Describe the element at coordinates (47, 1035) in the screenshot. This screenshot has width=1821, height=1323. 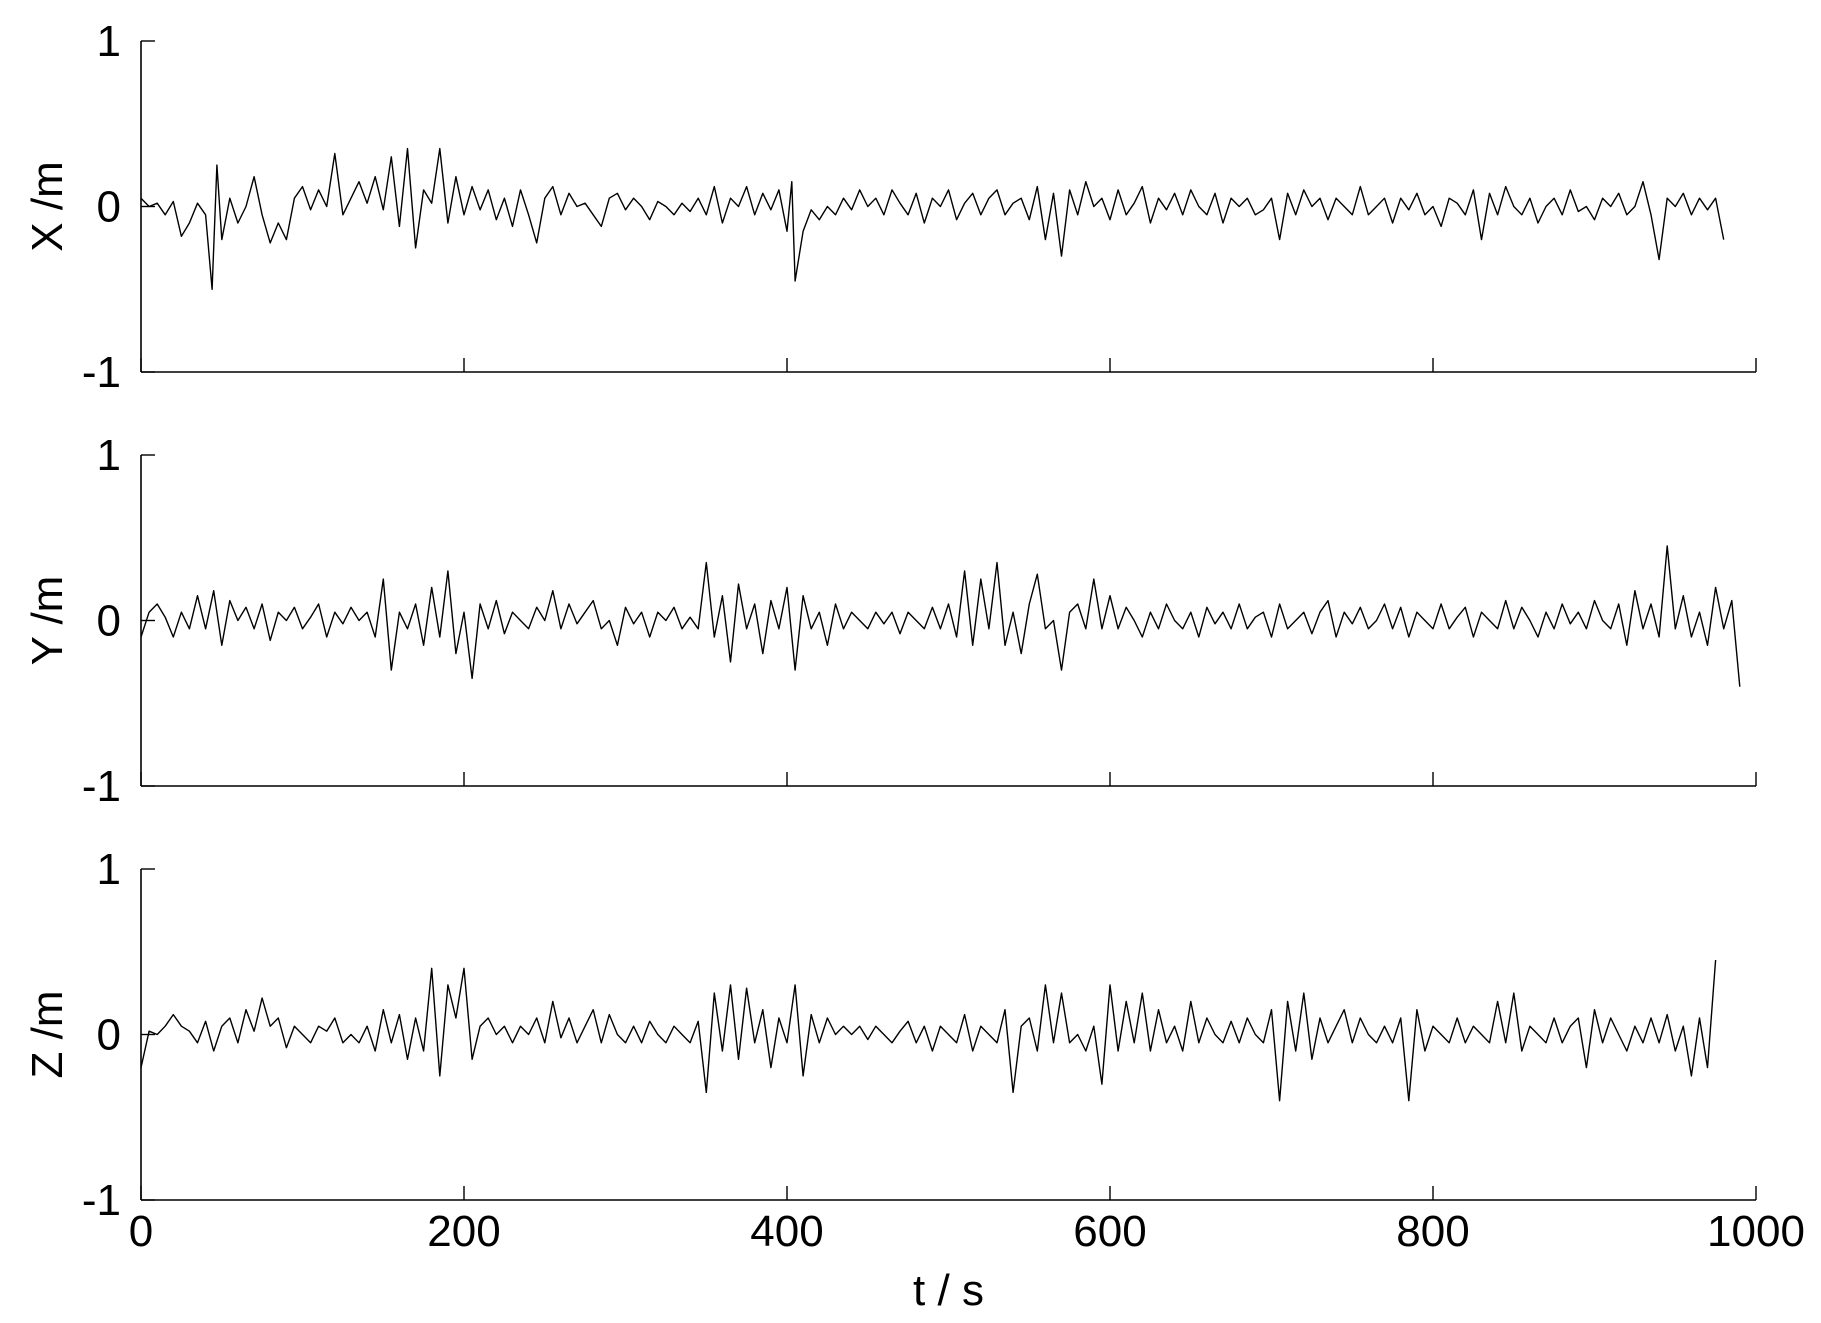
I see `y-axis-label-z: Z /m` at that location.